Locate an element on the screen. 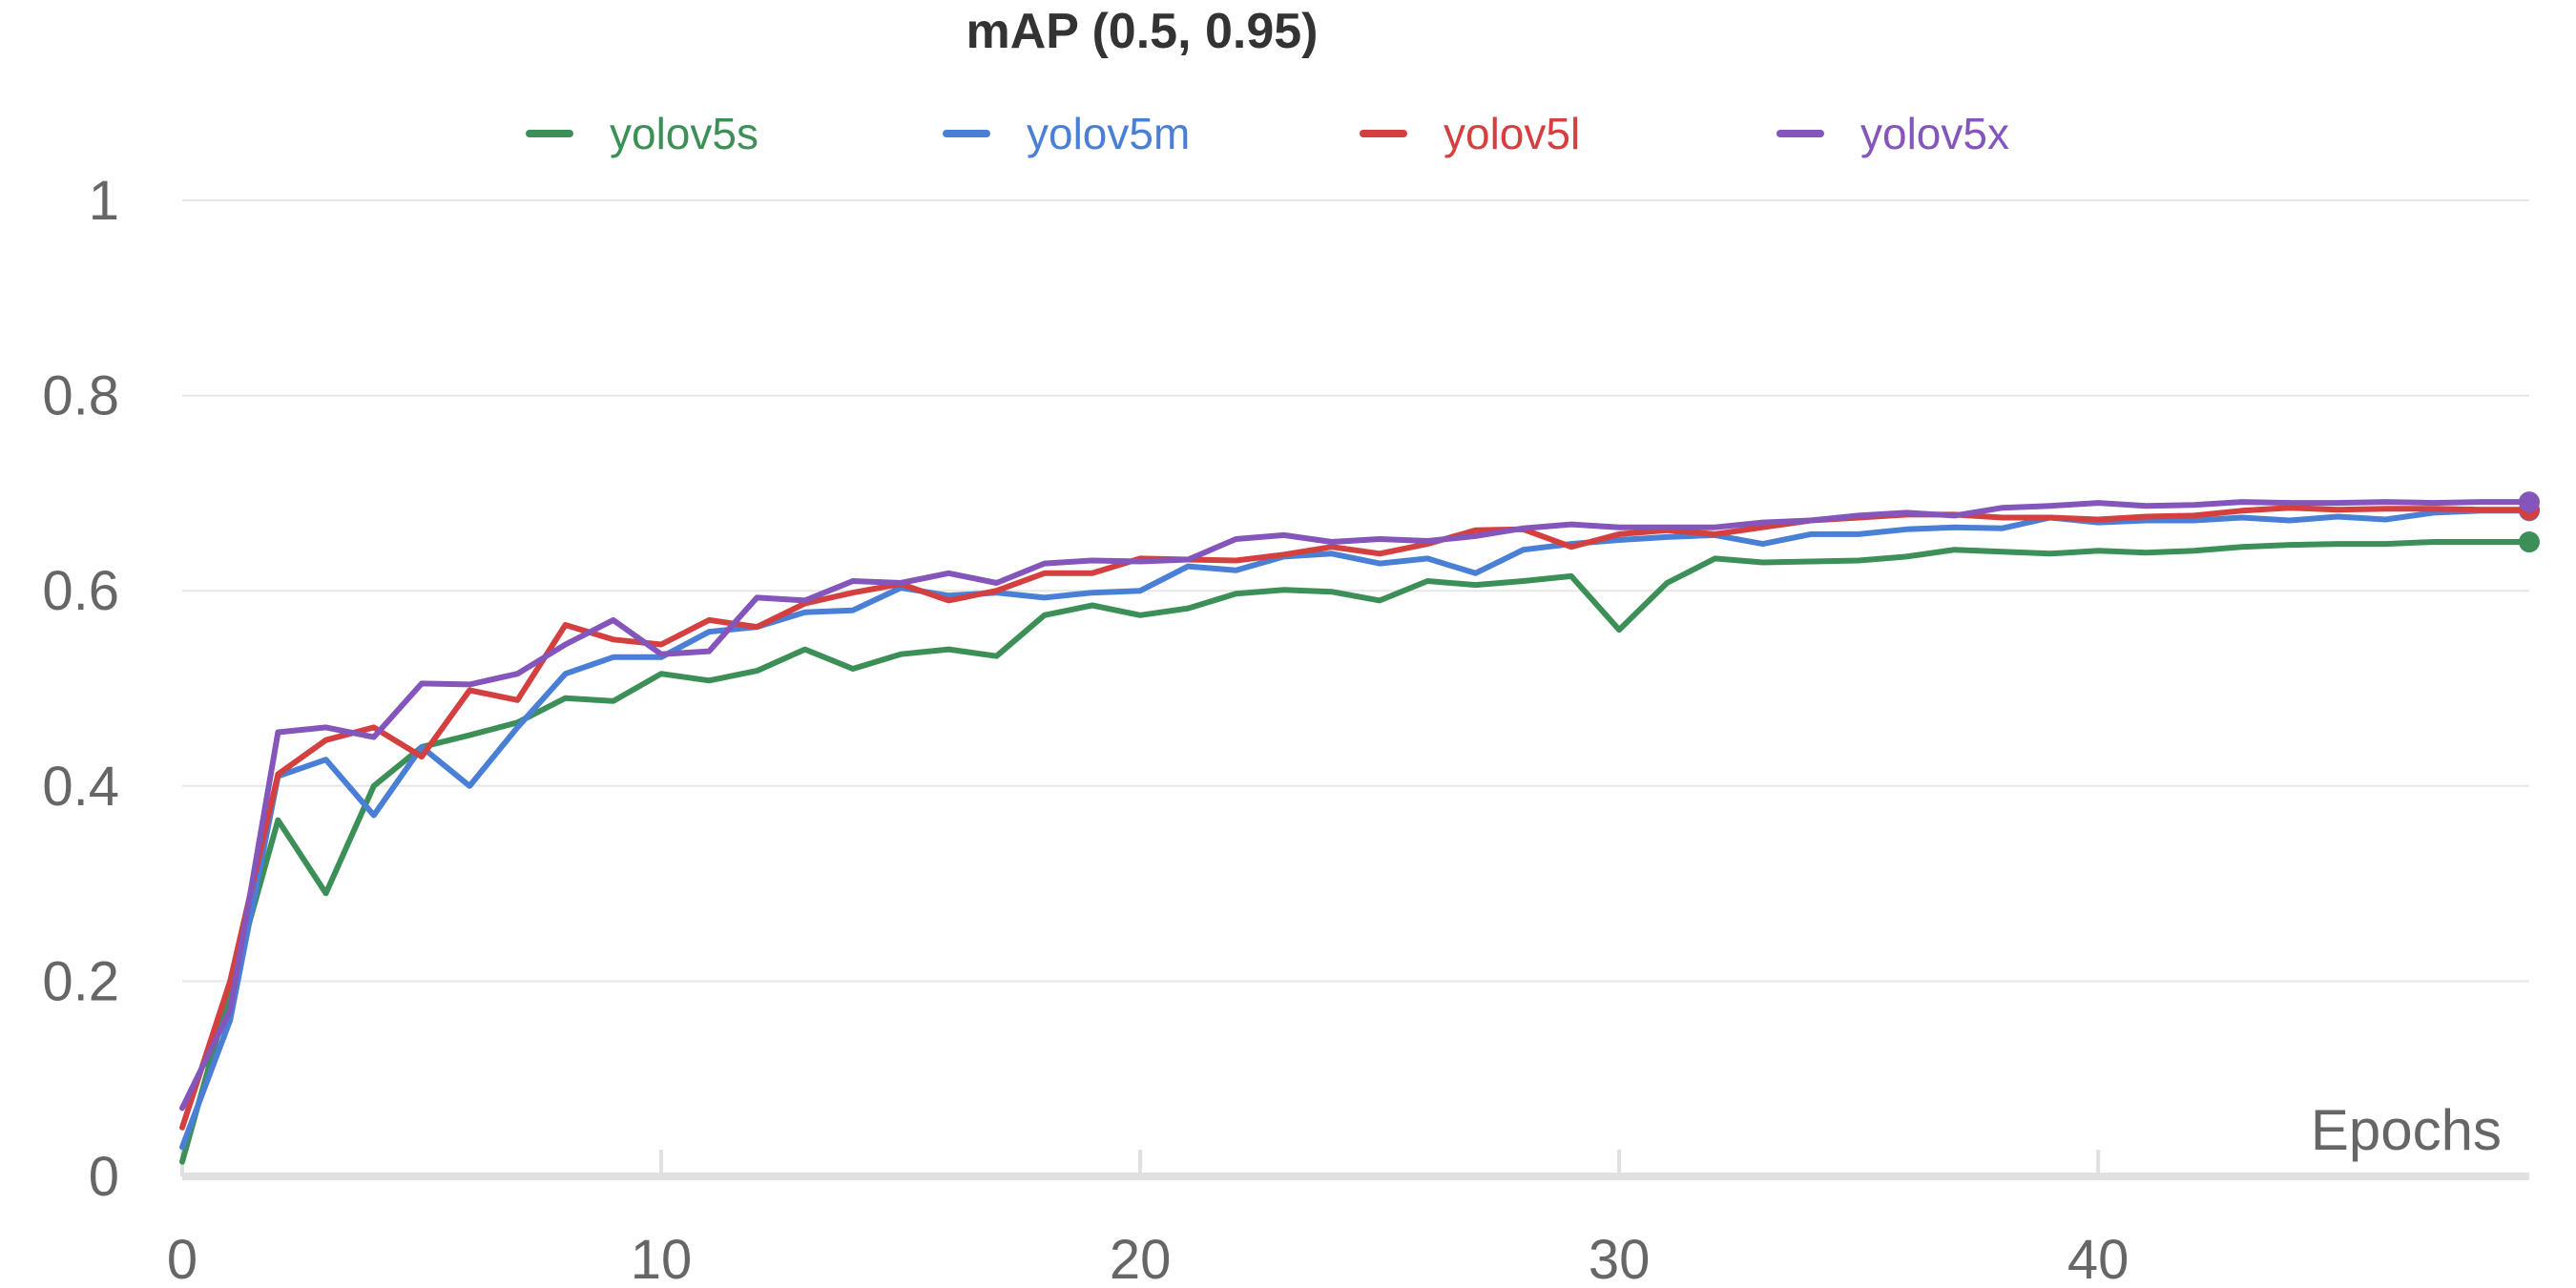 This screenshot has height=1288, width=2576. legend-item-yolov5m: yolov5m is located at coordinates (1066, 133).